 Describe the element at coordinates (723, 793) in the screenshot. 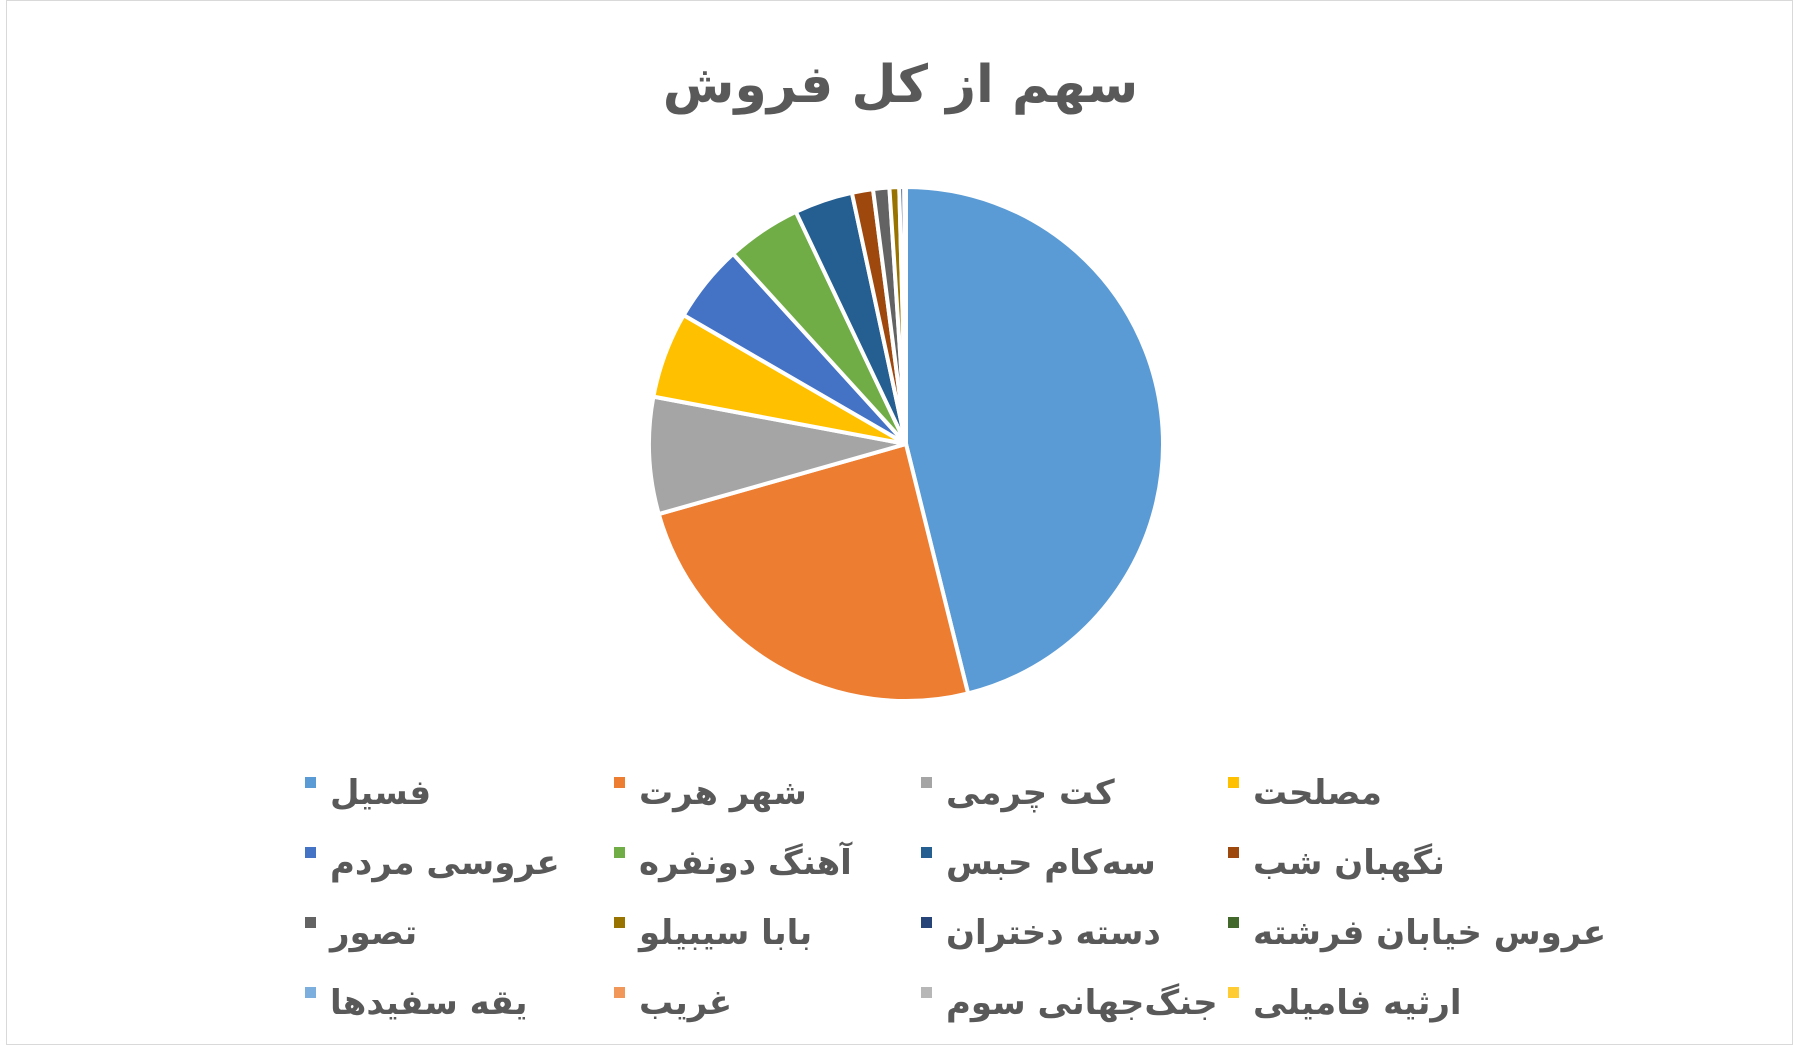

I see `legend-label: شهر هرت` at that location.